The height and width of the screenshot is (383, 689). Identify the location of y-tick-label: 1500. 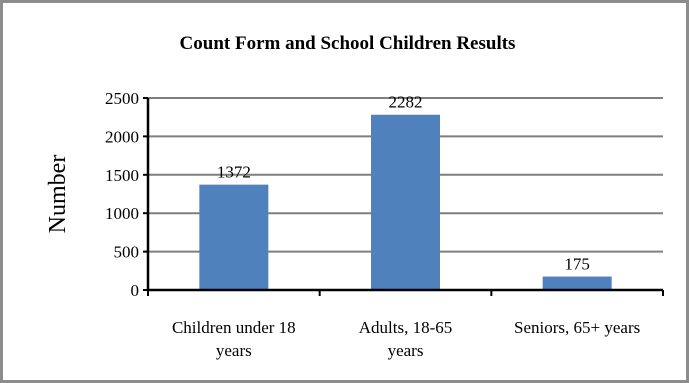
(122, 175).